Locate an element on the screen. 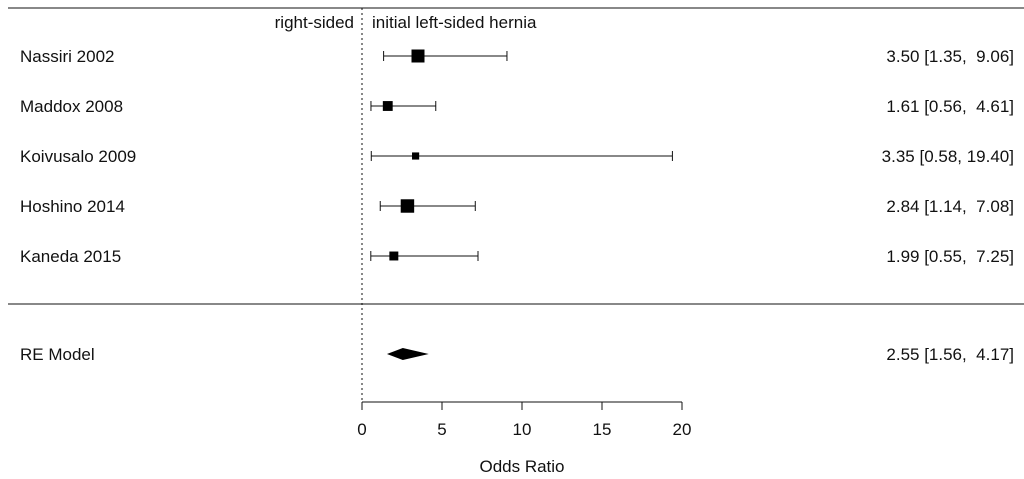  summary-ci-text: 2.55 [1.56, 4.17] is located at coordinates (950, 354).